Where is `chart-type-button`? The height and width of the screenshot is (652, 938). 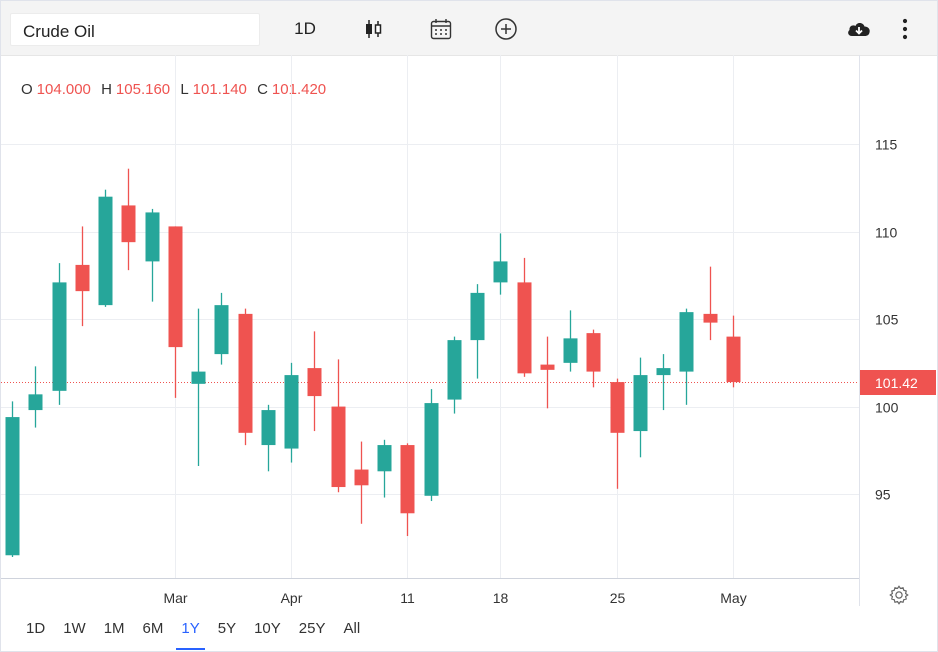
chart-type-button is located at coordinates (374, 29).